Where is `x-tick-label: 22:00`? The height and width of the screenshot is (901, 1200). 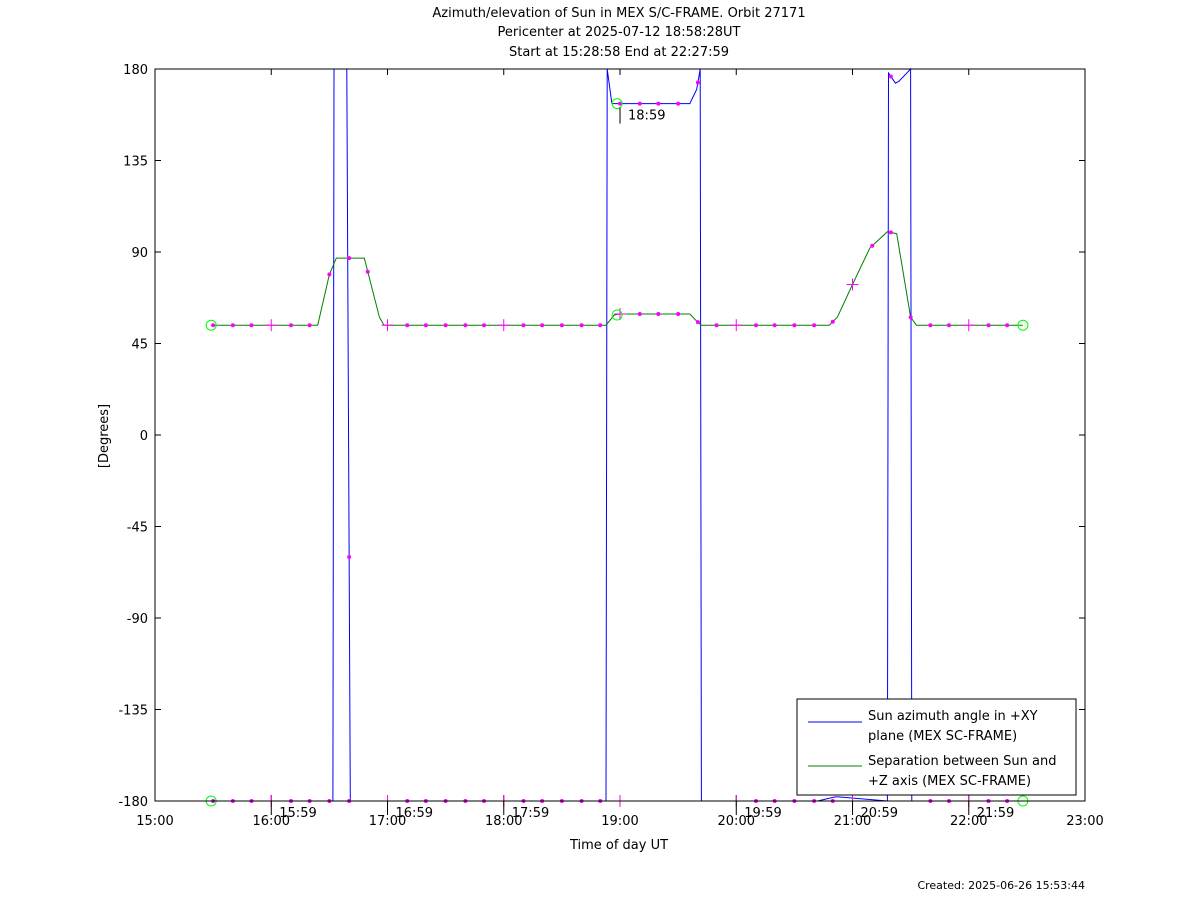
x-tick-label: 22:00 is located at coordinates (968, 821).